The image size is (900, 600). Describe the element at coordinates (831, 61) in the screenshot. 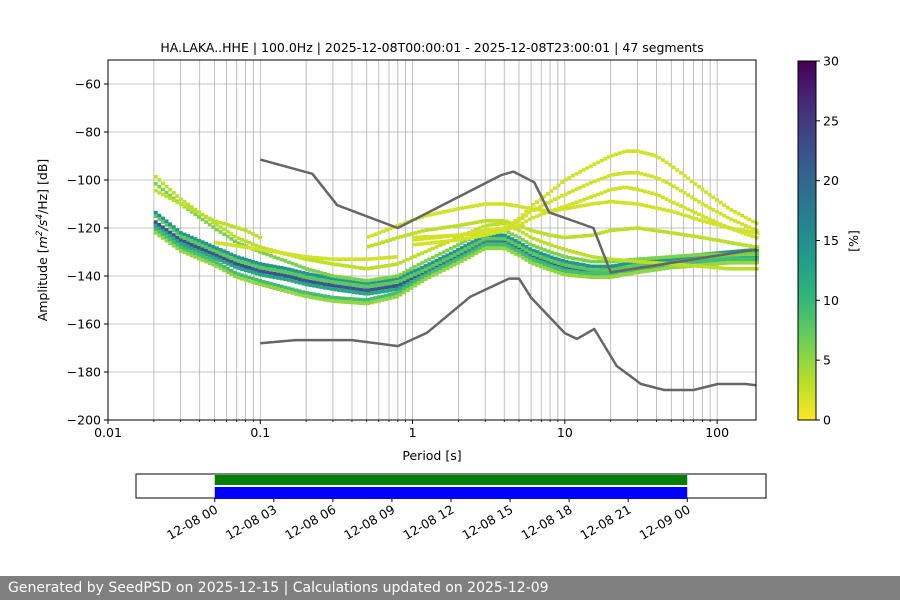

I see `colorbar-tick-label: 30` at that location.